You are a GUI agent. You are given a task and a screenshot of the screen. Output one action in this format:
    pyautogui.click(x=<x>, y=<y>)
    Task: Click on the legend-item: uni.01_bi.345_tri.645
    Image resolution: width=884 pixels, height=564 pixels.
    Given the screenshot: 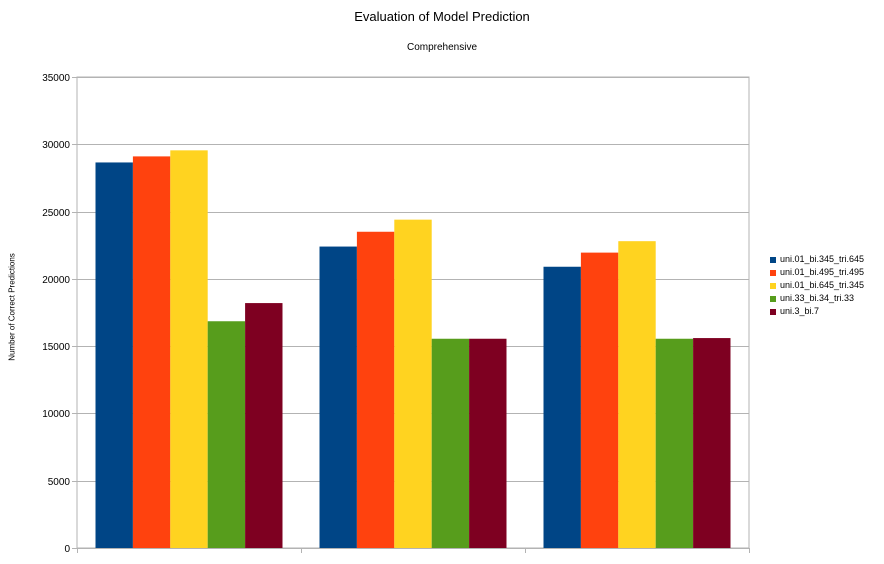 What is the action you would take?
    pyautogui.click(x=817, y=259)
    